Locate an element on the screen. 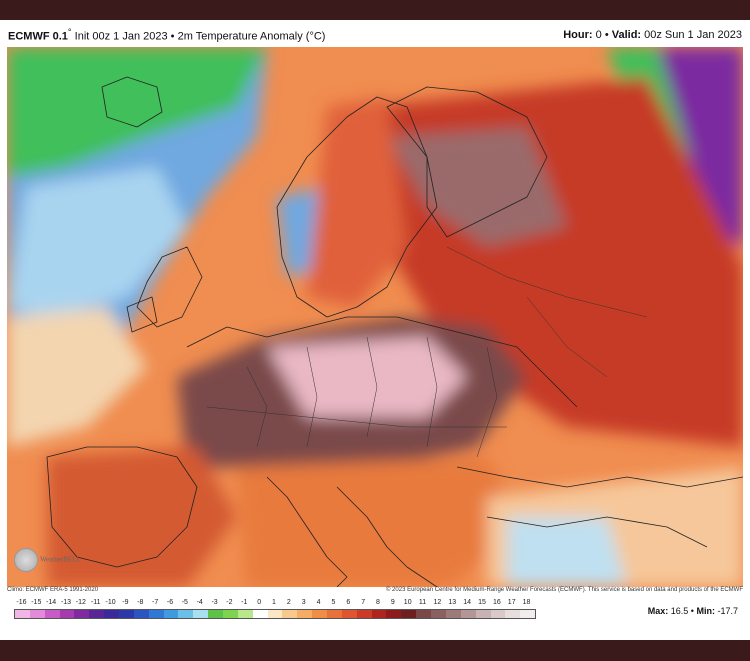 This screenshot has height=661, width=750. colorbar-tick-label: 13 is located at coordinates (452, 602).